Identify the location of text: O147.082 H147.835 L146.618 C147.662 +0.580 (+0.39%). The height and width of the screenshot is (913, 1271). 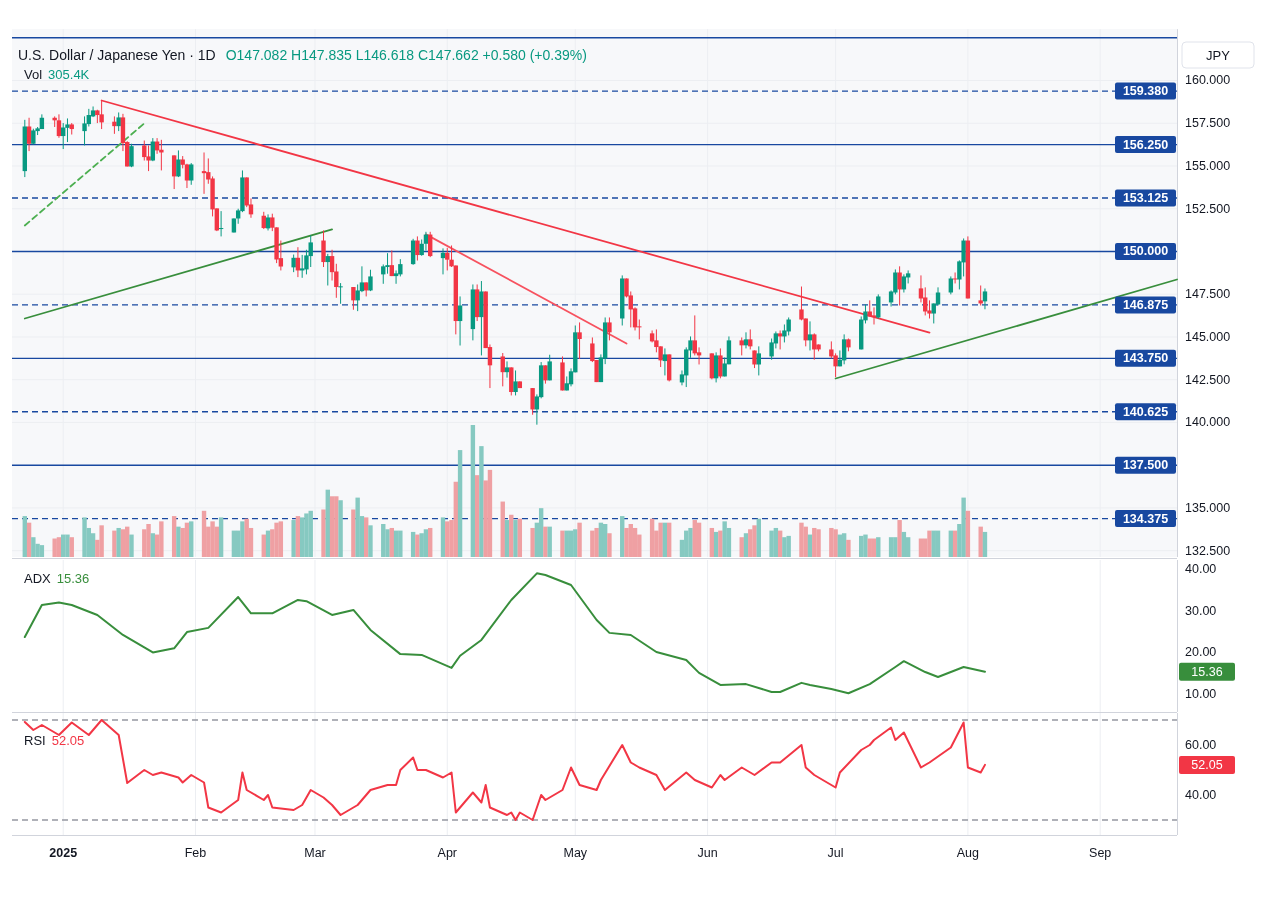
(406, 55).